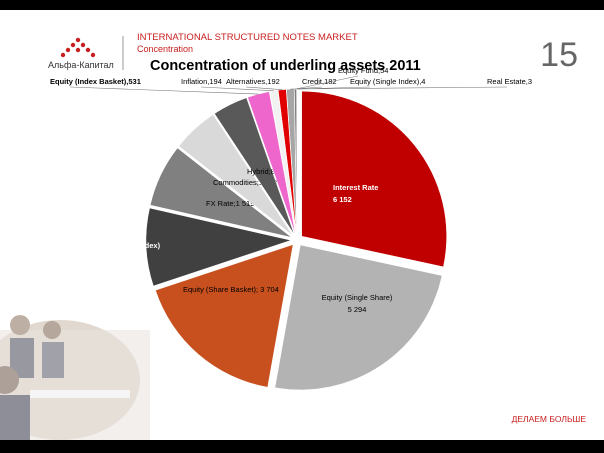 Image resolution: width=604 pixels, height=453 pixels. I want to click on slice-label: Equity (Share Basket); 3 704, so click(231, 289).